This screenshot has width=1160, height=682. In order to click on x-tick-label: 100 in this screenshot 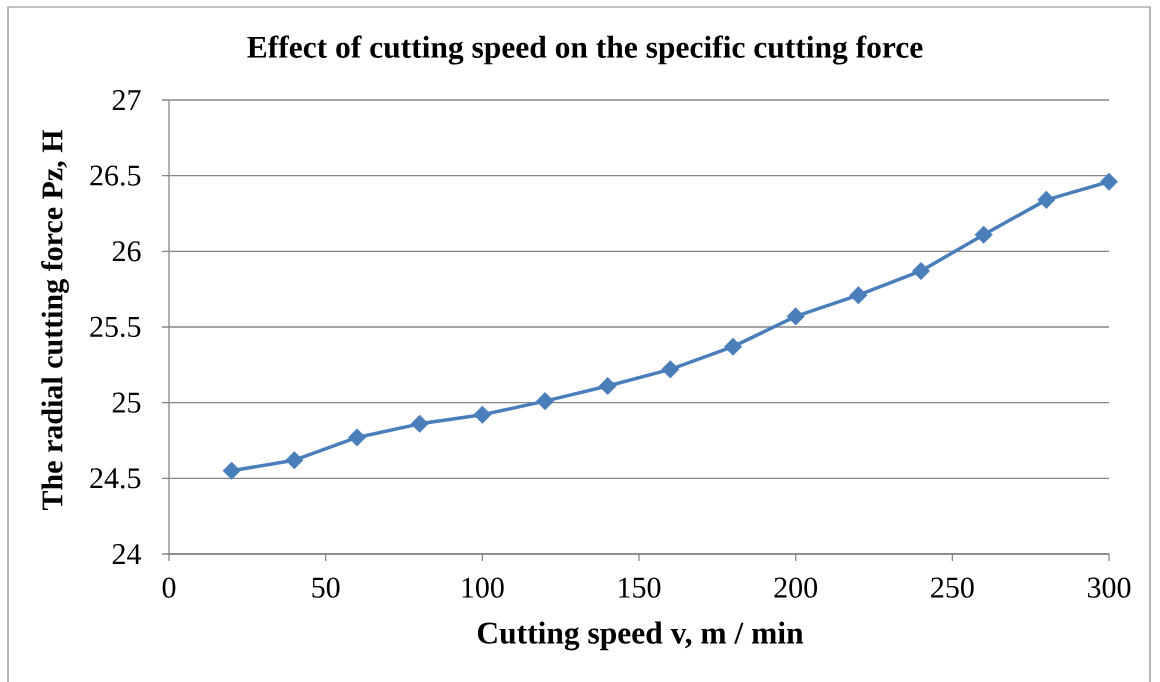, I will do `click(483, 587)`.